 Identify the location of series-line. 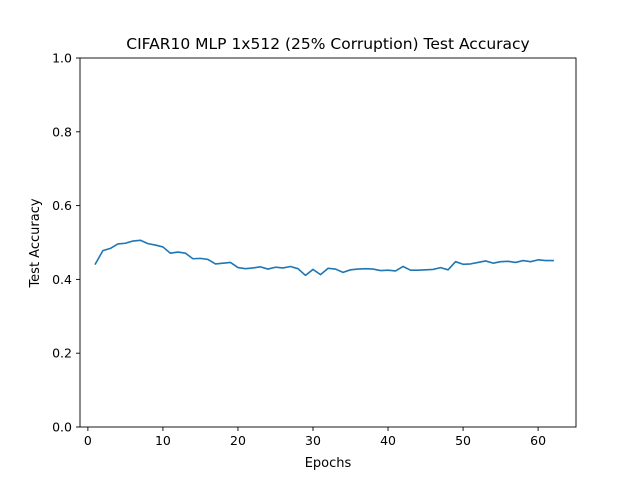
(324, 258).